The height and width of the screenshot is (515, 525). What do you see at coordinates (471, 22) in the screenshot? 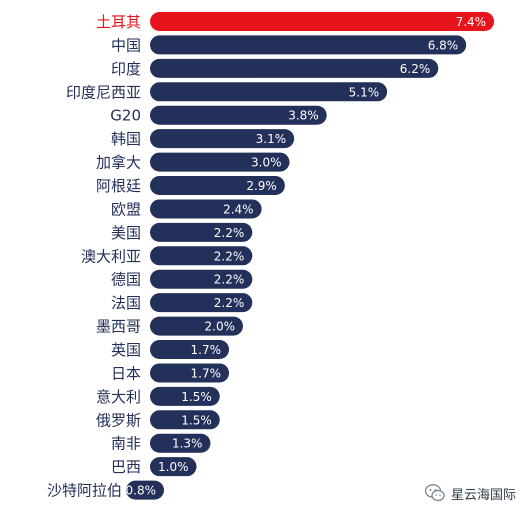
I see `value-label-0: 7.4%` at bounding box center [471, 22].